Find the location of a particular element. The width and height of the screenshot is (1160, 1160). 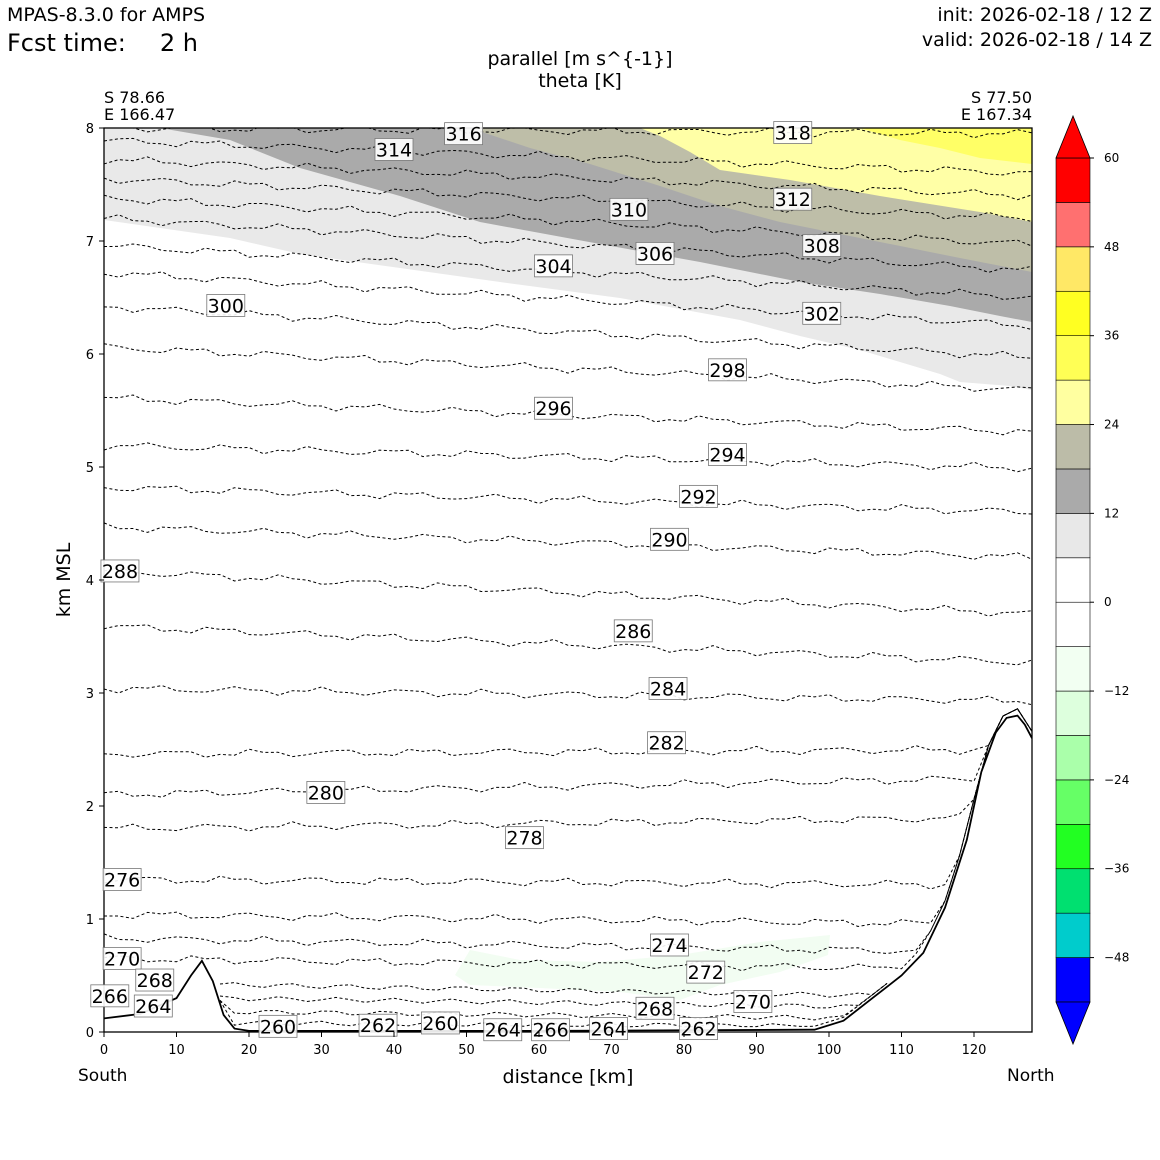

theta-label: 284 is located at coordinates (668, 688).